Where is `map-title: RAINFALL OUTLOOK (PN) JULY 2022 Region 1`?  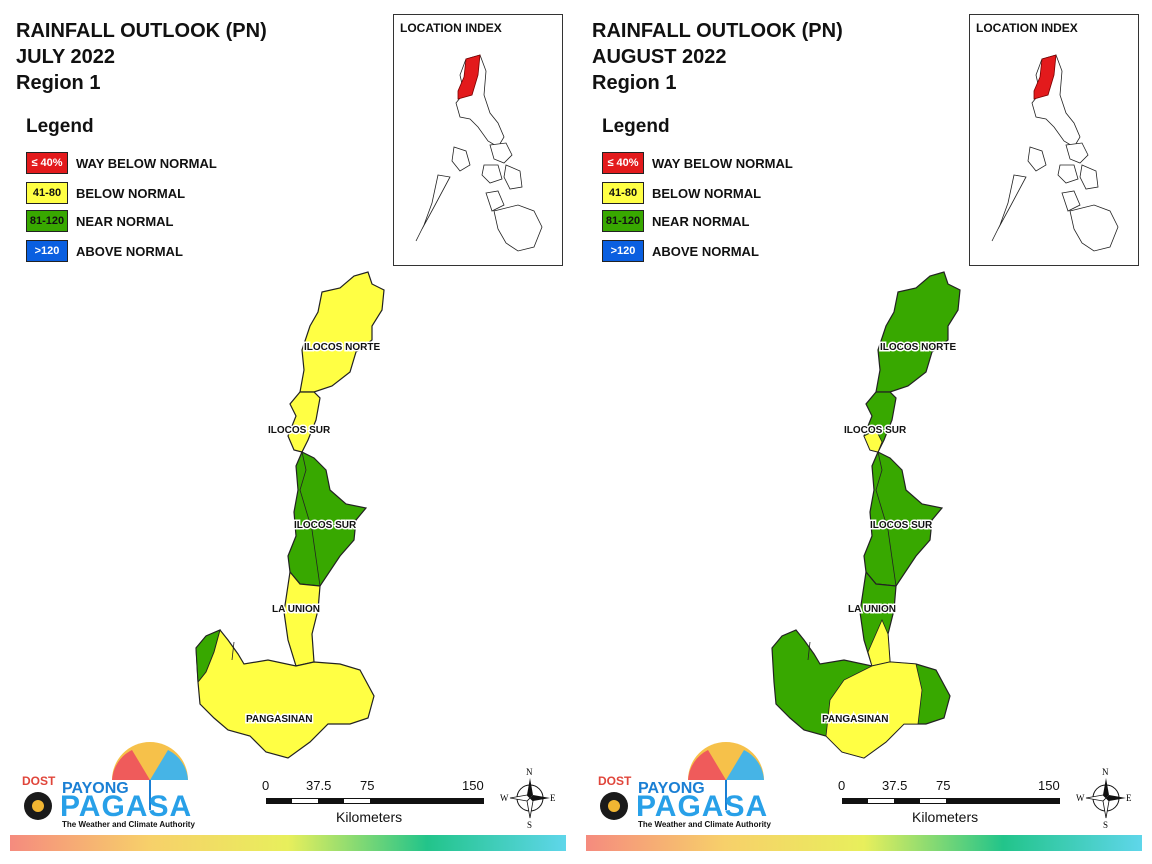
map-title: RAINFALL OUTLOOK (PN) JULY 2022 Region 1 is located at coordinates (141, 57).